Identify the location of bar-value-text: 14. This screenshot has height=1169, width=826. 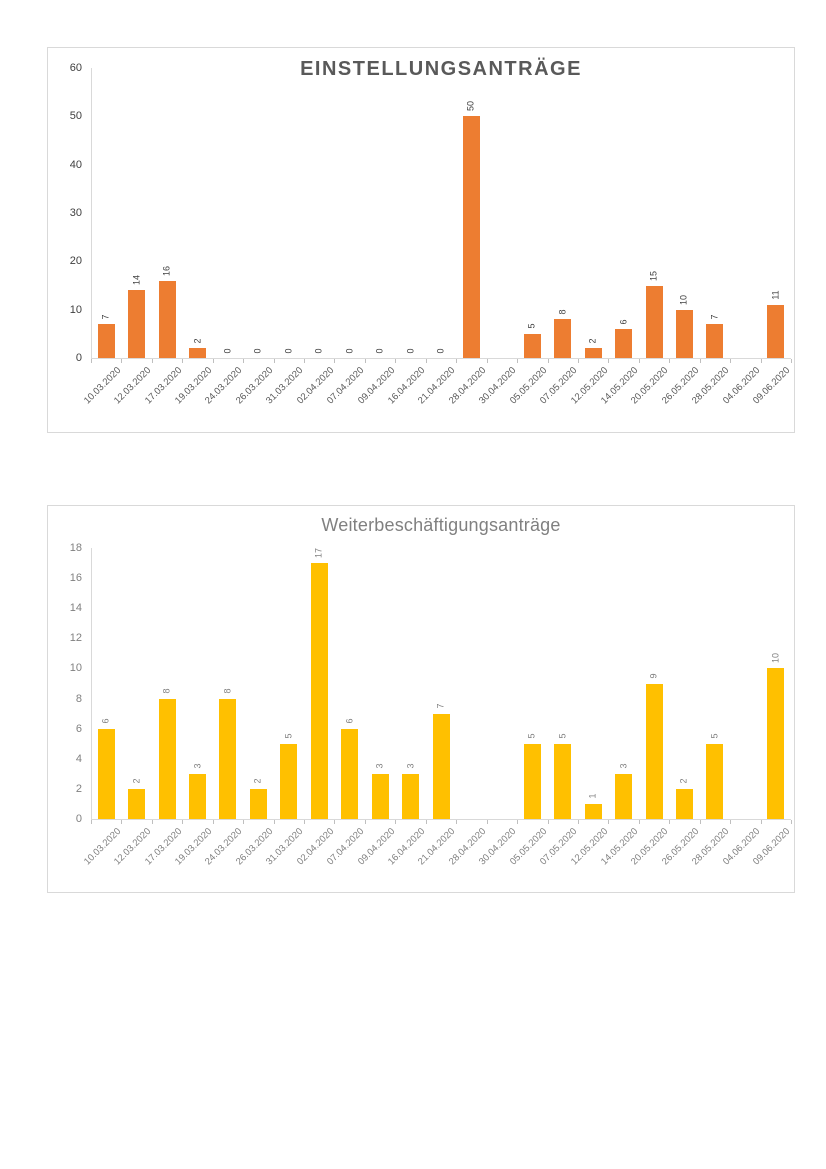
(136, 280).